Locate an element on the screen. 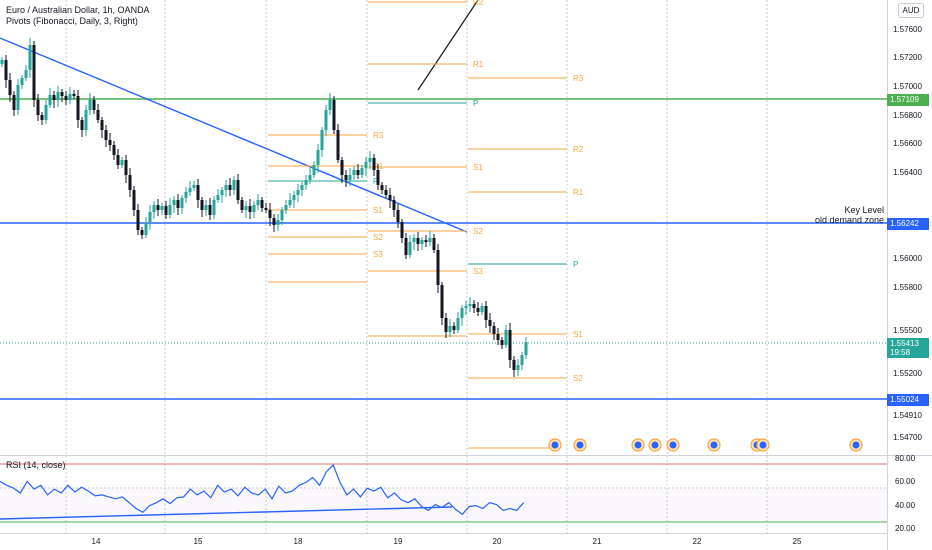 The image size is (932, 550). price-tick-label: 1.56400 is located at coordinates (907, 172).